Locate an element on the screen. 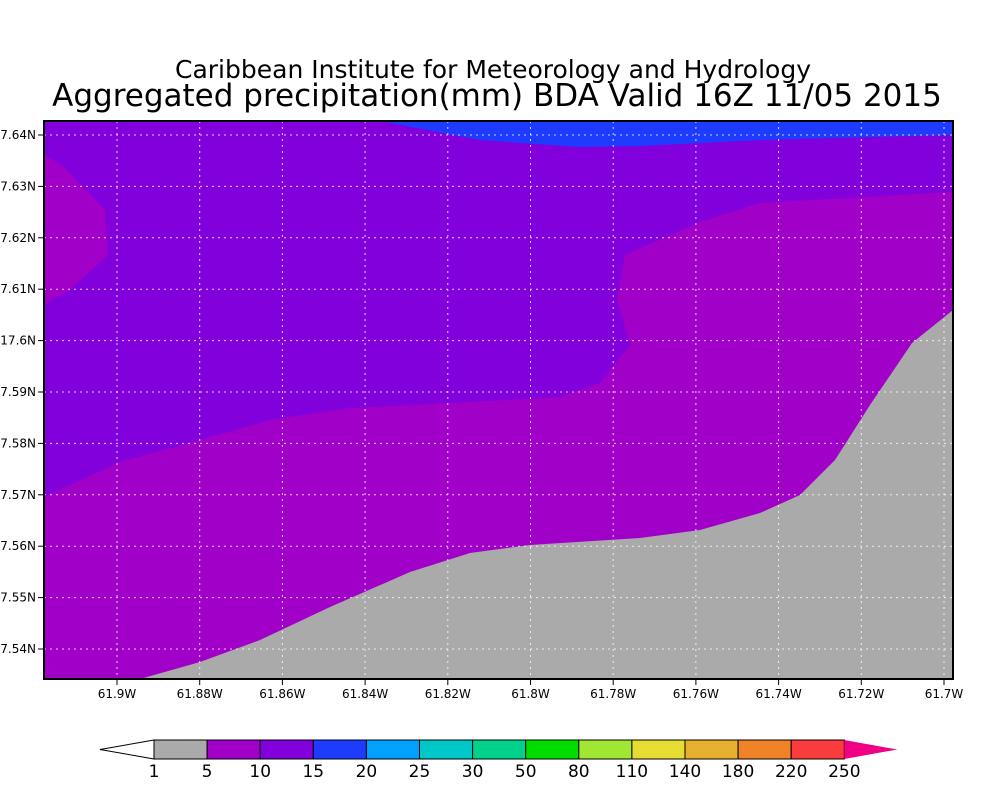 This screenshot has width=1000, height=804. x-tick-label: 61.82W is located at coordinates (448, 694).